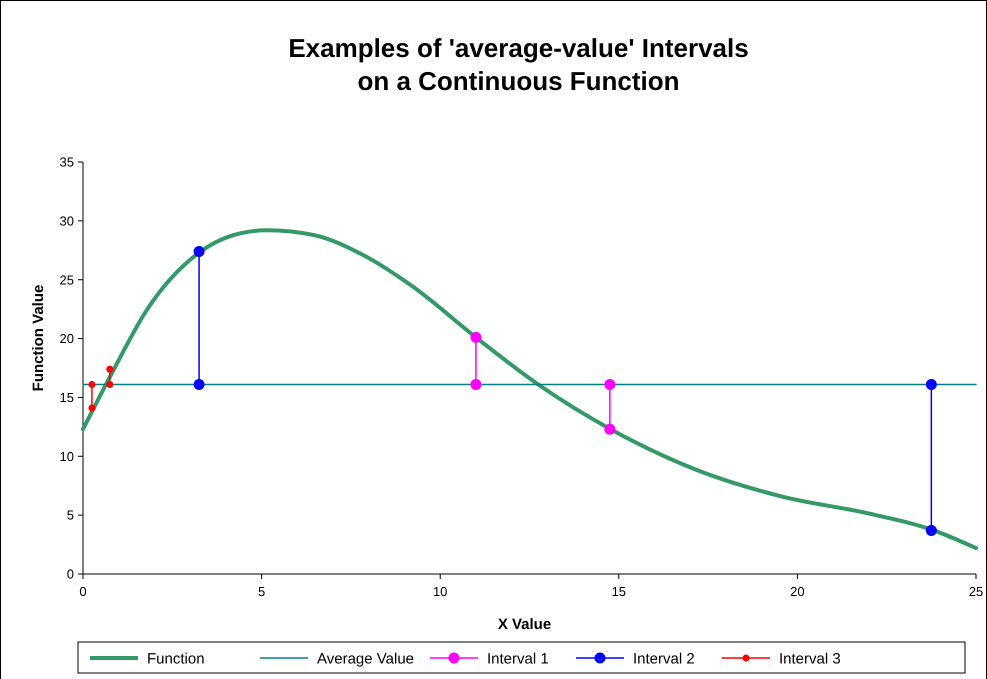  I want to click on y-tick-label: 20, so click(67, 338).